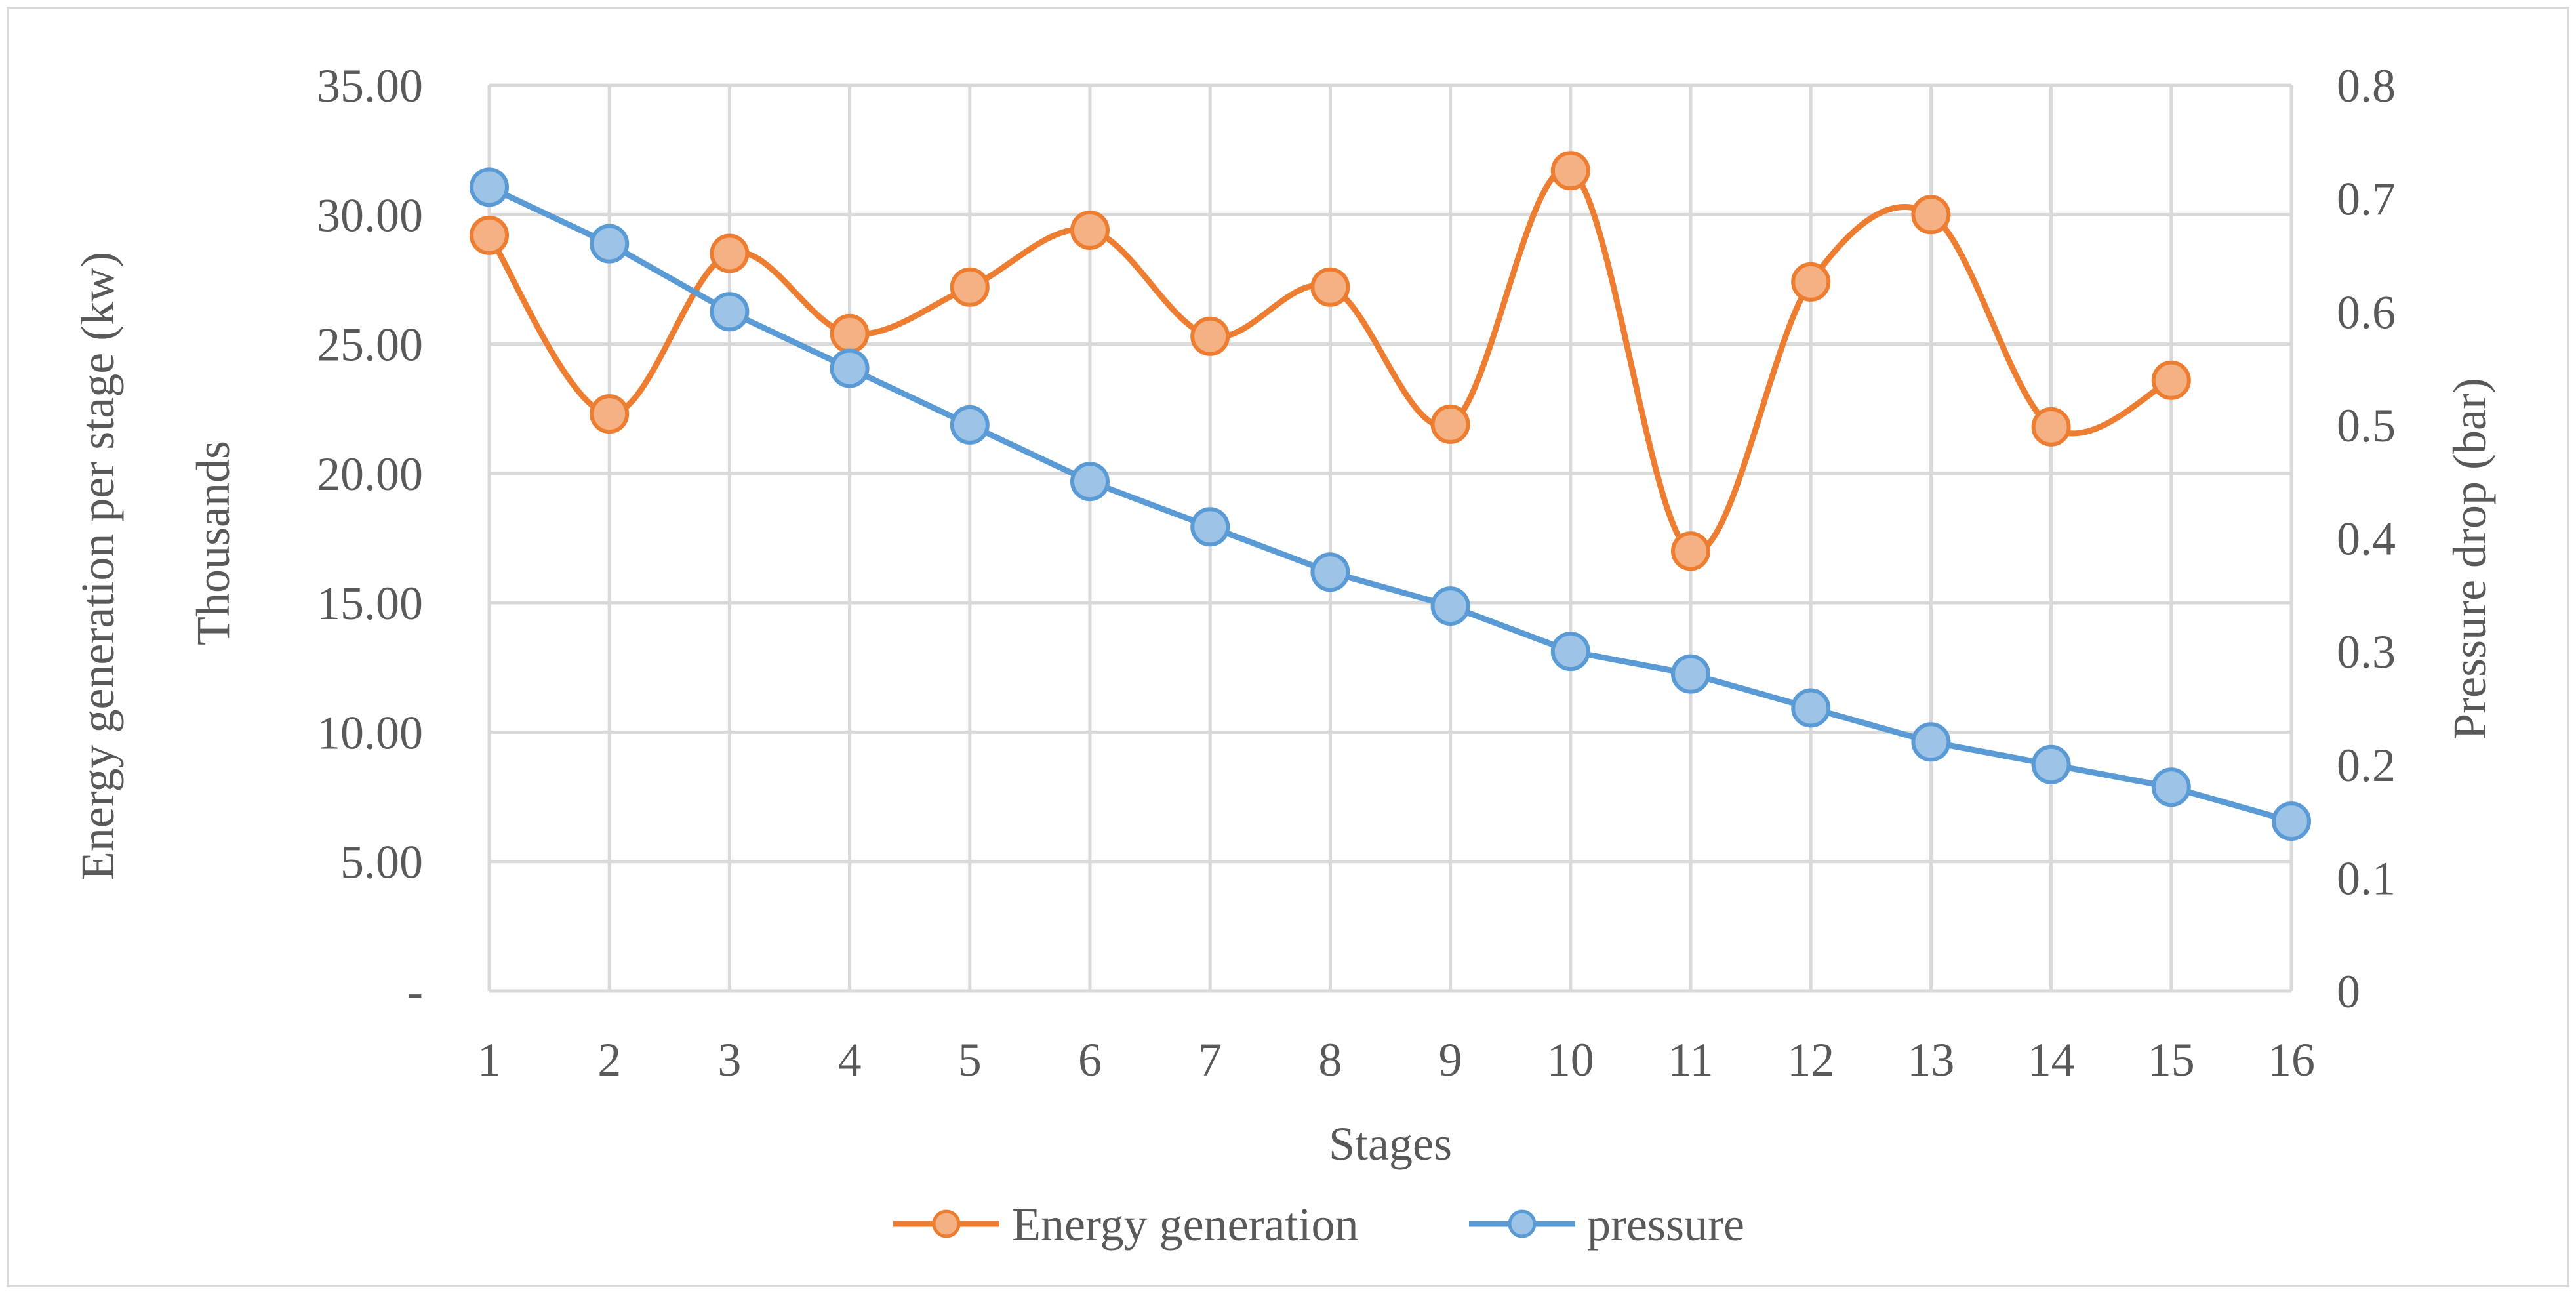 This screenshot has height=1294, width=2576. I want to click on right-tick-label: 0.7, so click(2366, 199).